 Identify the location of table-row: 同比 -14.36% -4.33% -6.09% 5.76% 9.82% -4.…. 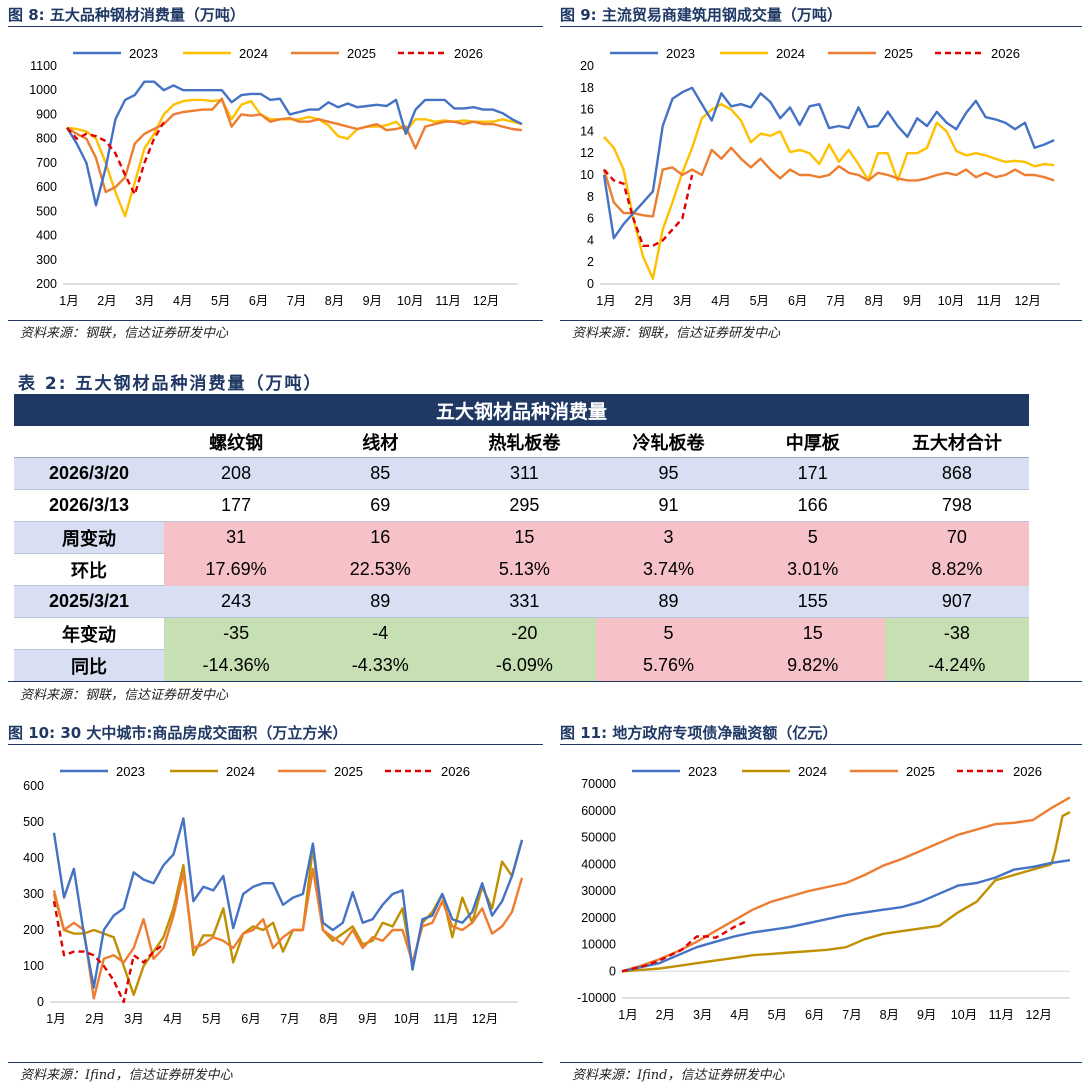
(521, 665).